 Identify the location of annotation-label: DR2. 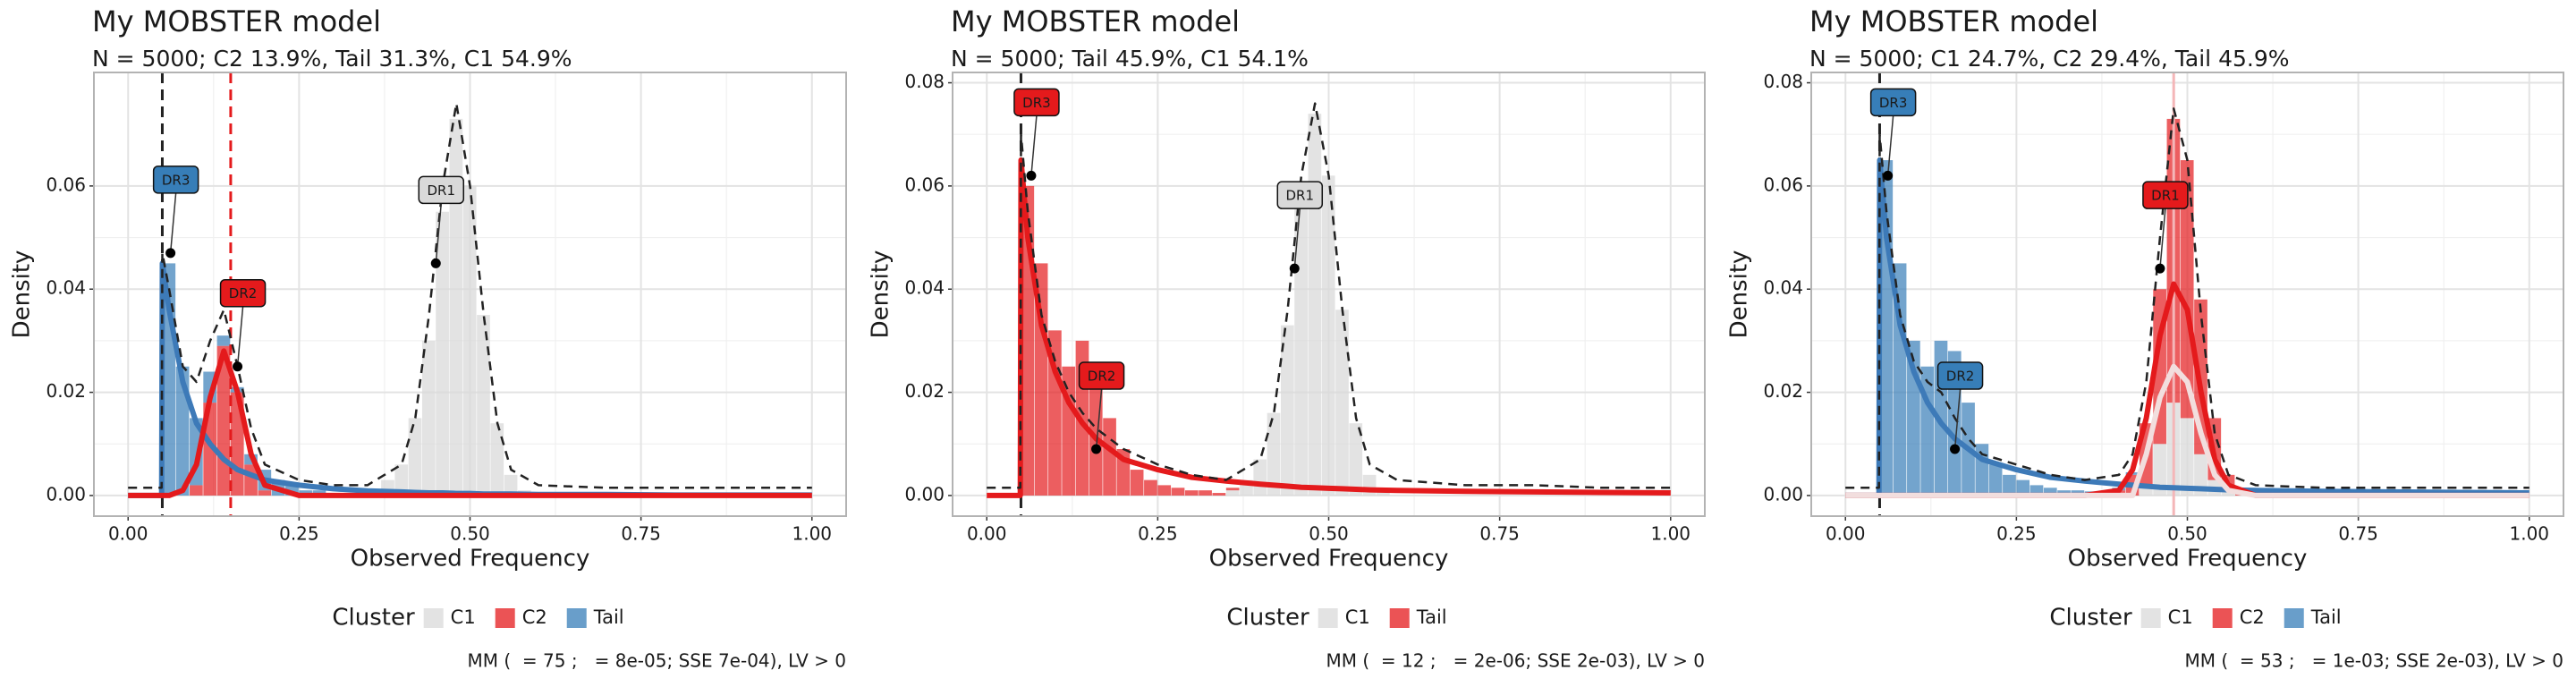
(243, 293).